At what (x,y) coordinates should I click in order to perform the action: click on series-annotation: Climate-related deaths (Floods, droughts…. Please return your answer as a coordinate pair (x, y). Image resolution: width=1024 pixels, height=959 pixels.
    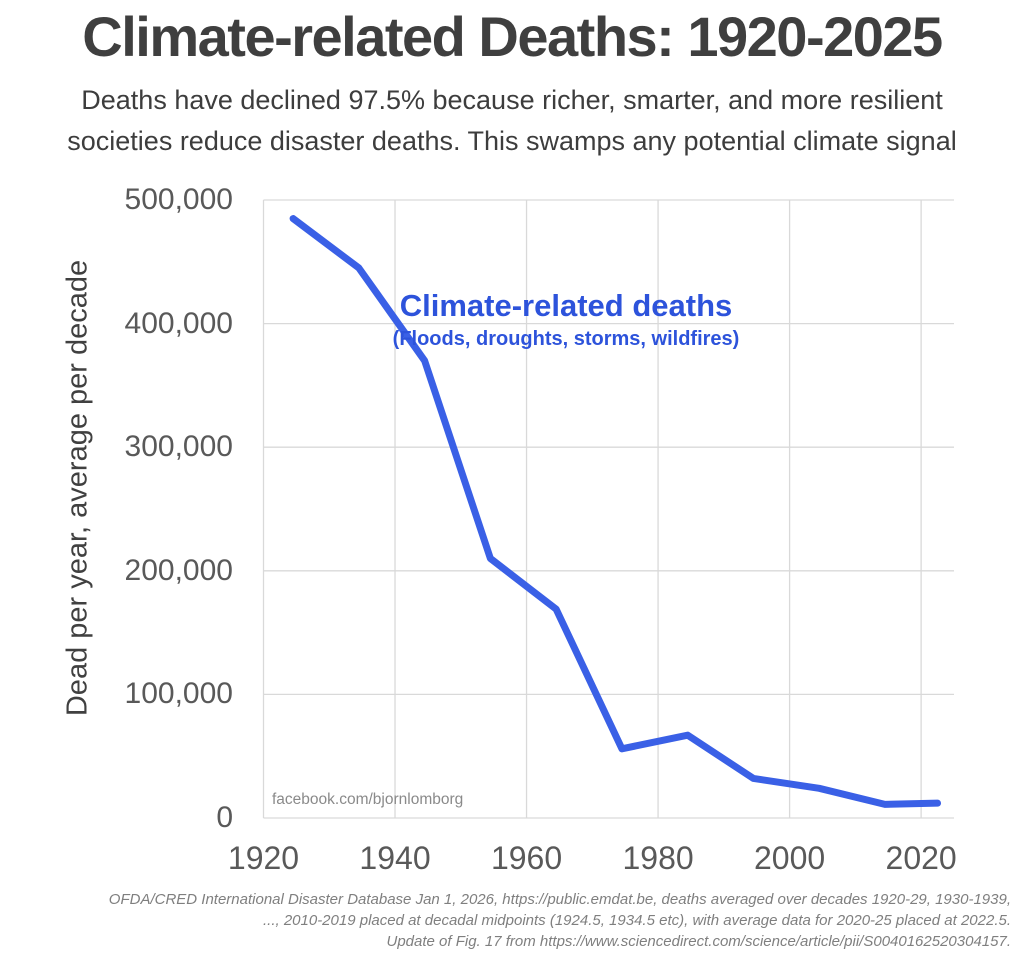
    Looking at the image, I should click on (566, 319).